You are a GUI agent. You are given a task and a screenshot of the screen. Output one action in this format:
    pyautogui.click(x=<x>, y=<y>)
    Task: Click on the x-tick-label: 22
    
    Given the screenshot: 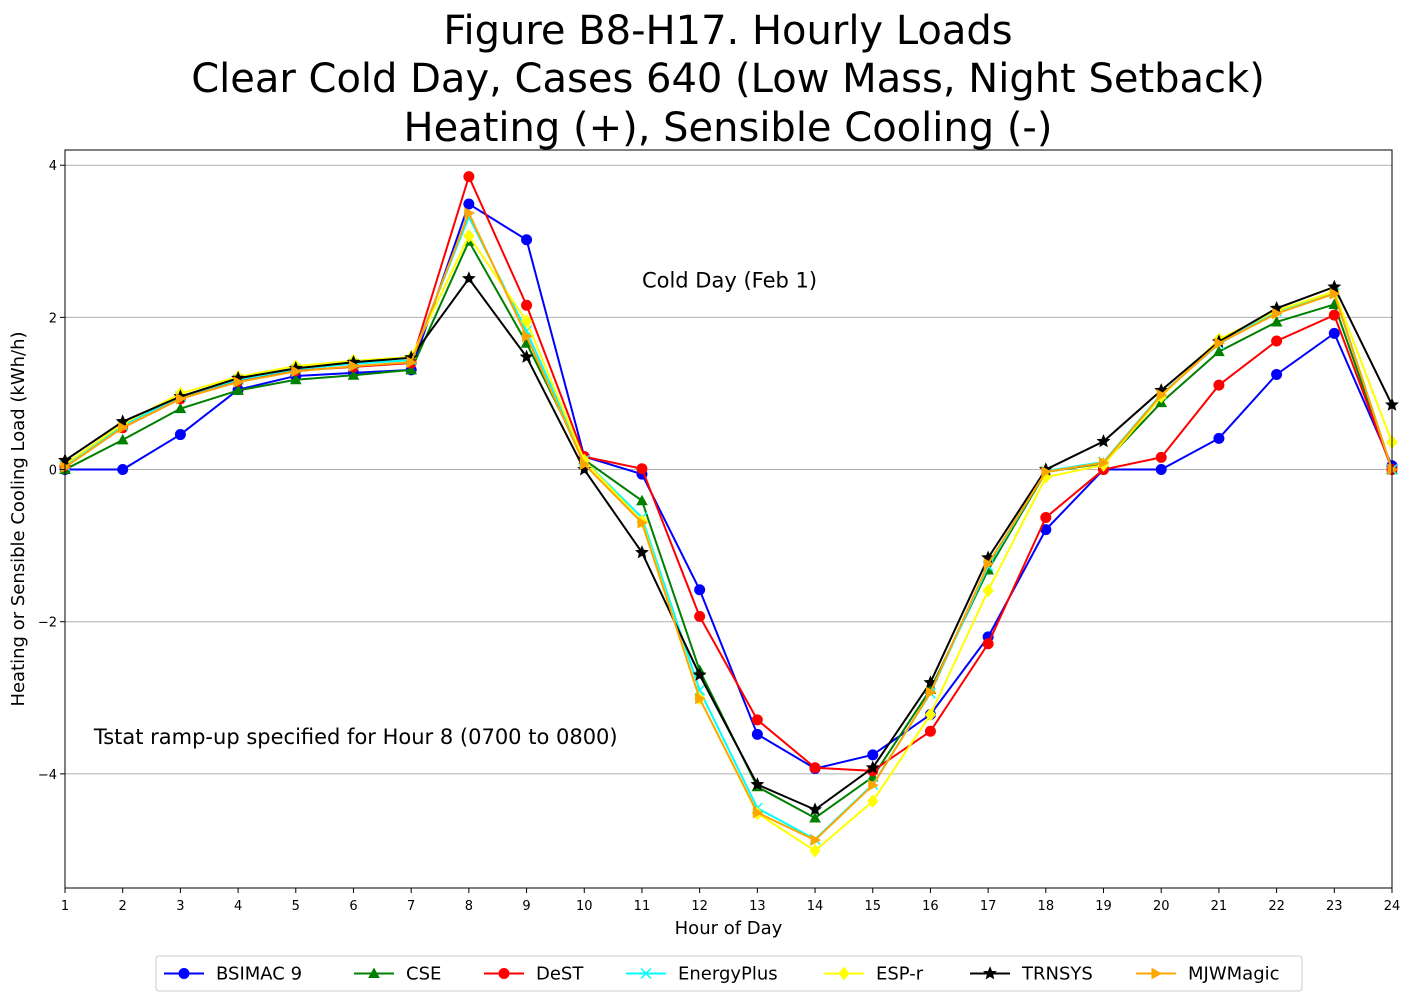 What is the action you would take?
    pyautogui.click(x=1276, y=906)
    